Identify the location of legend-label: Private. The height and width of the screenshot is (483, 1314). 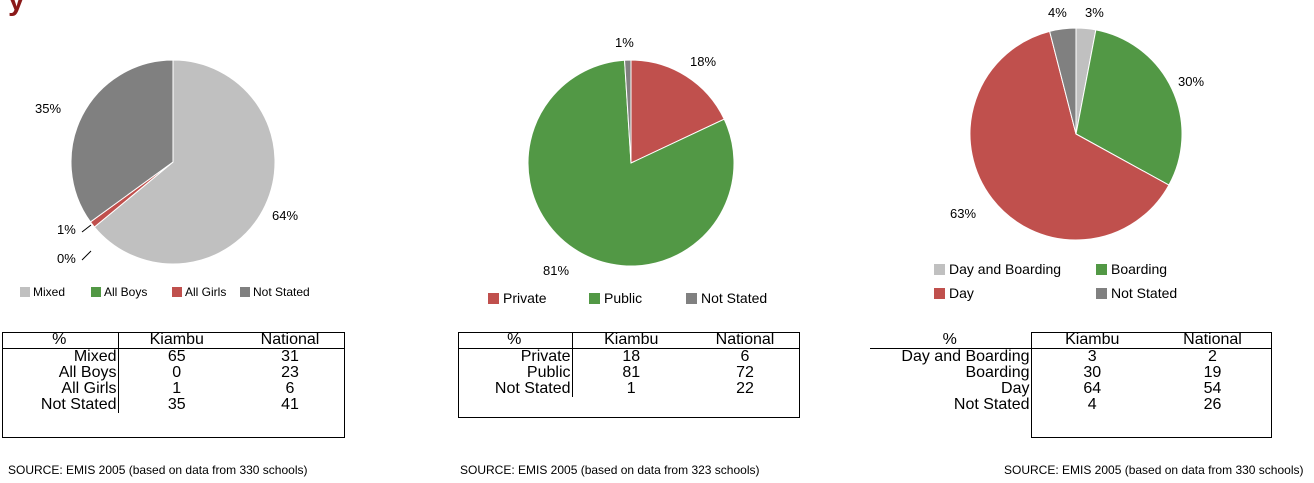
(525, 298).